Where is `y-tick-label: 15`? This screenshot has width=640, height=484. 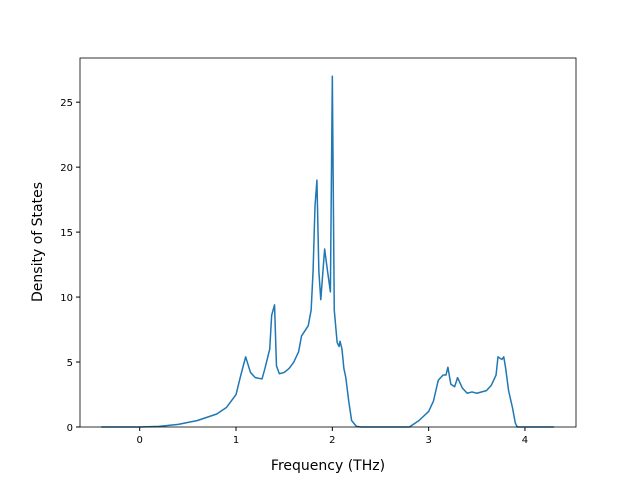
y-tick-label: 15 is located at coordinates (66, 233).